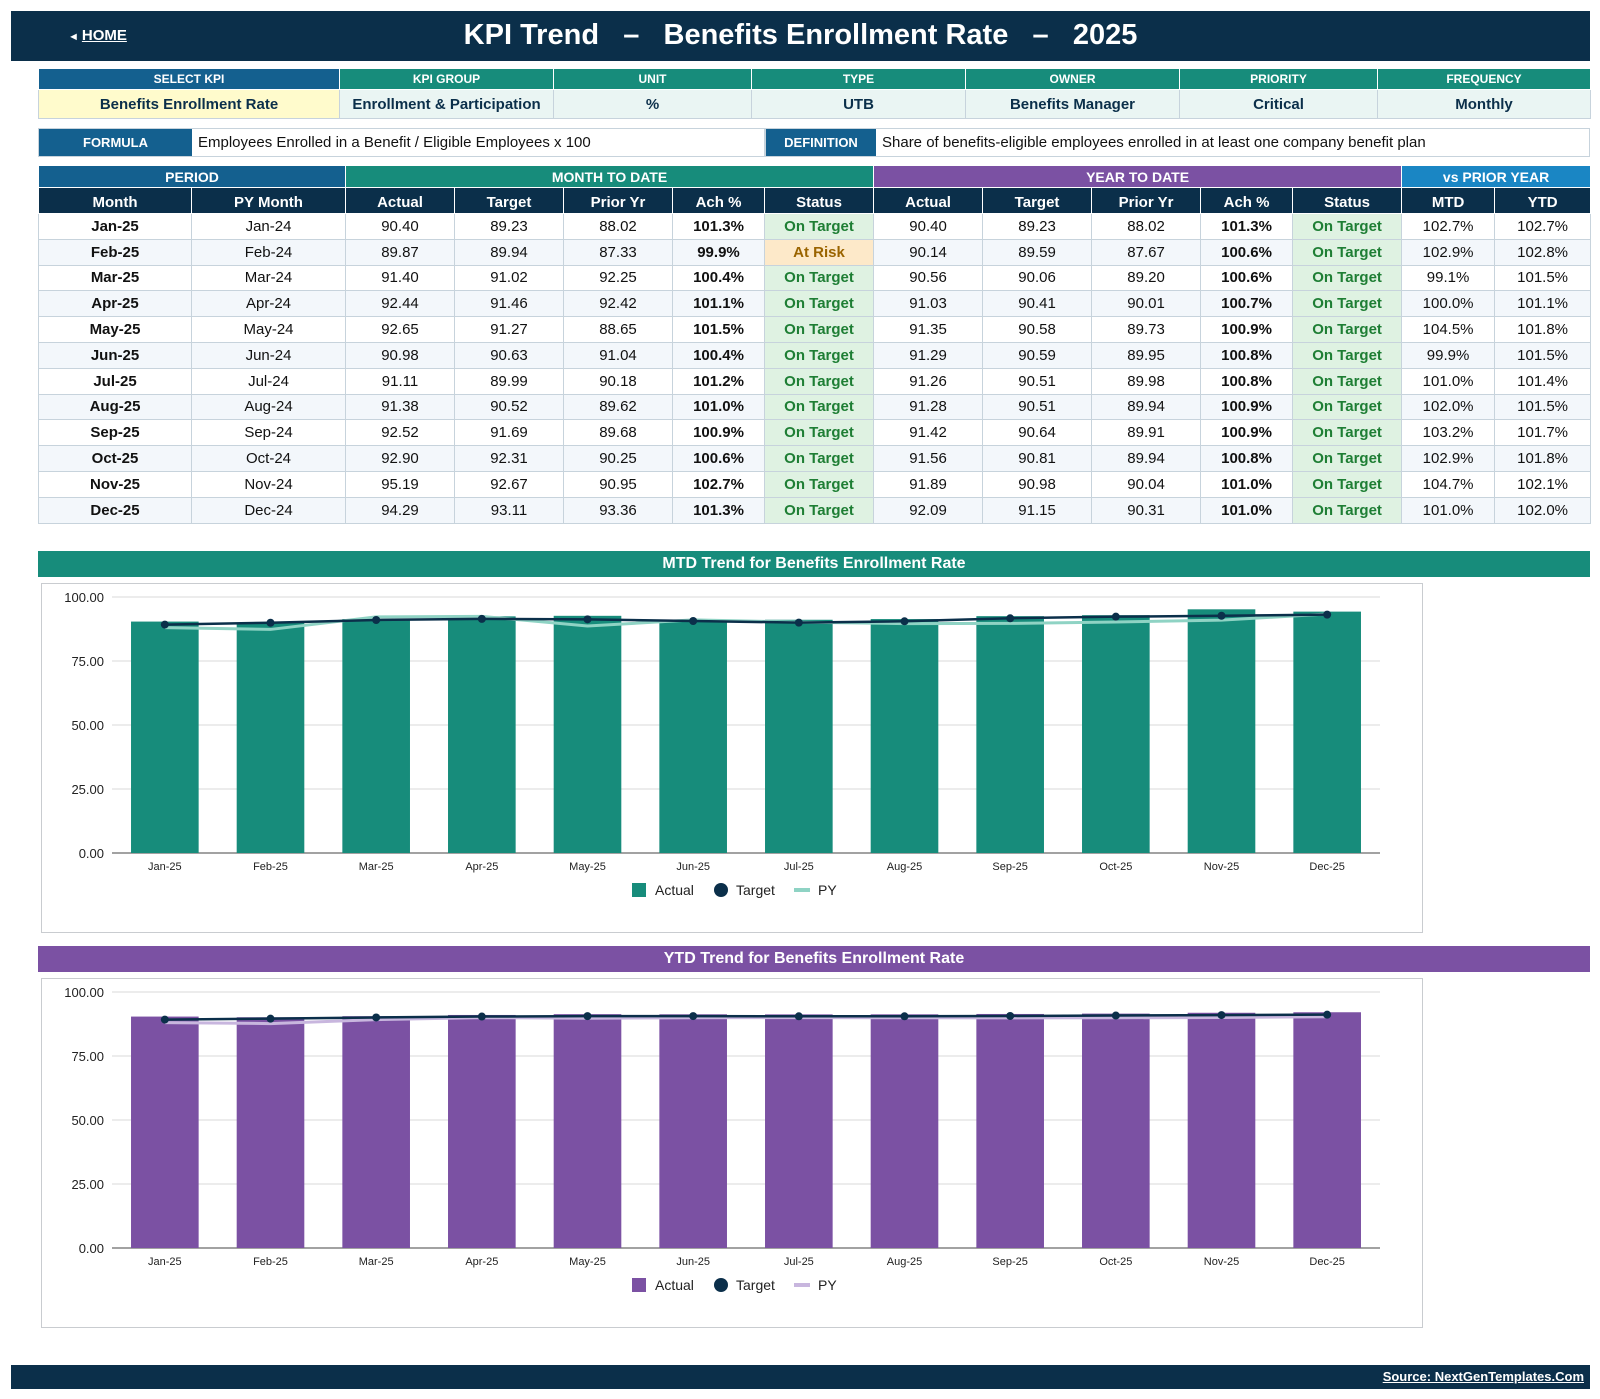  What do you see at coordinates (1146, 484) in the screenshot?
I see `table-cell: 90.04` at bounding box center [1146, 484].